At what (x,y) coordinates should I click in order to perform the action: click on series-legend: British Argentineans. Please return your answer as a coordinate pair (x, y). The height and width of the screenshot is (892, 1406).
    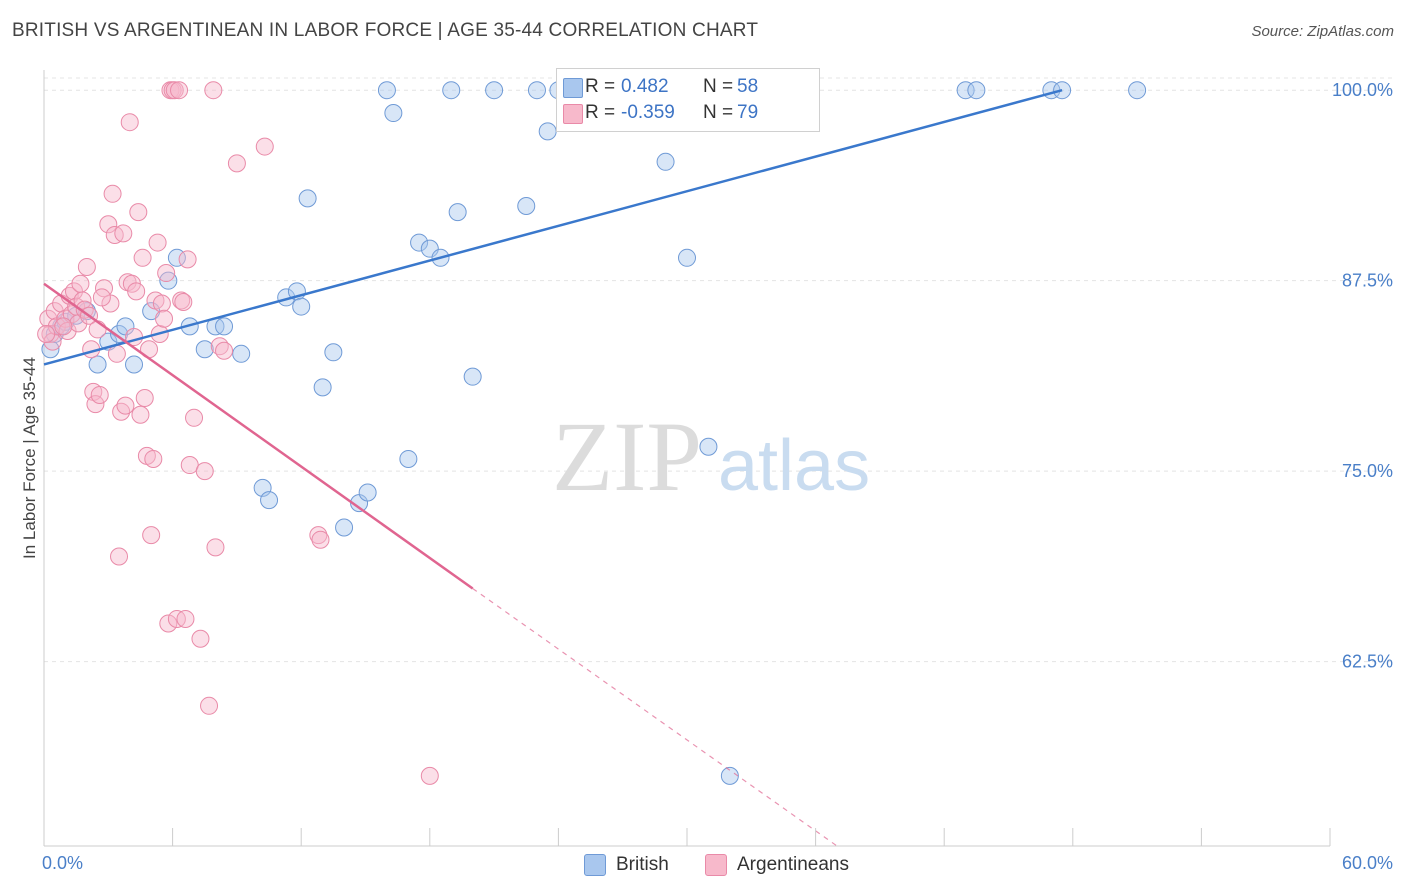
    Looking at the image, I should click on (703, 865).